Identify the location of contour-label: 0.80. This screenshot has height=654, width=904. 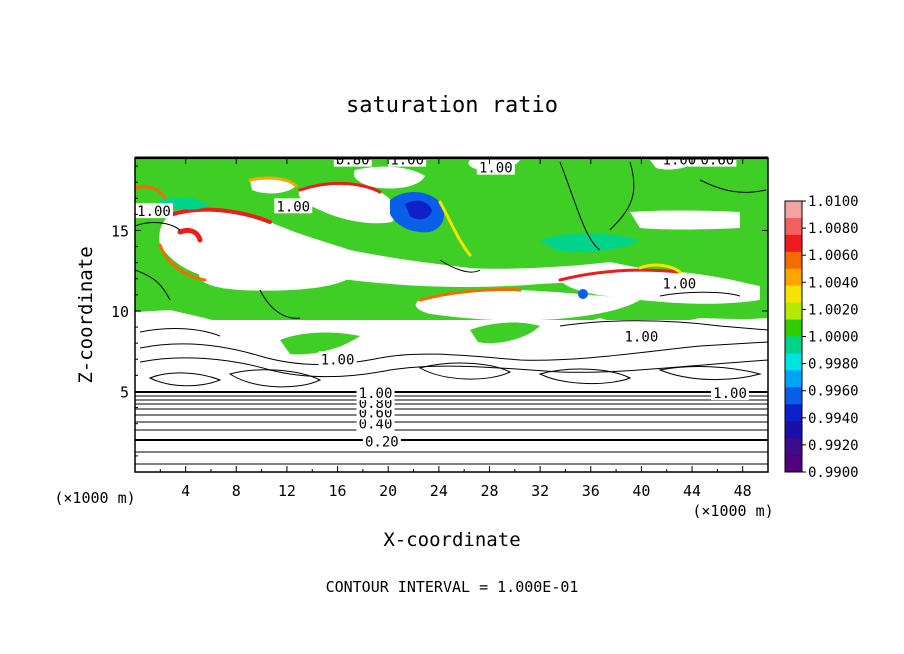
(353, 161).